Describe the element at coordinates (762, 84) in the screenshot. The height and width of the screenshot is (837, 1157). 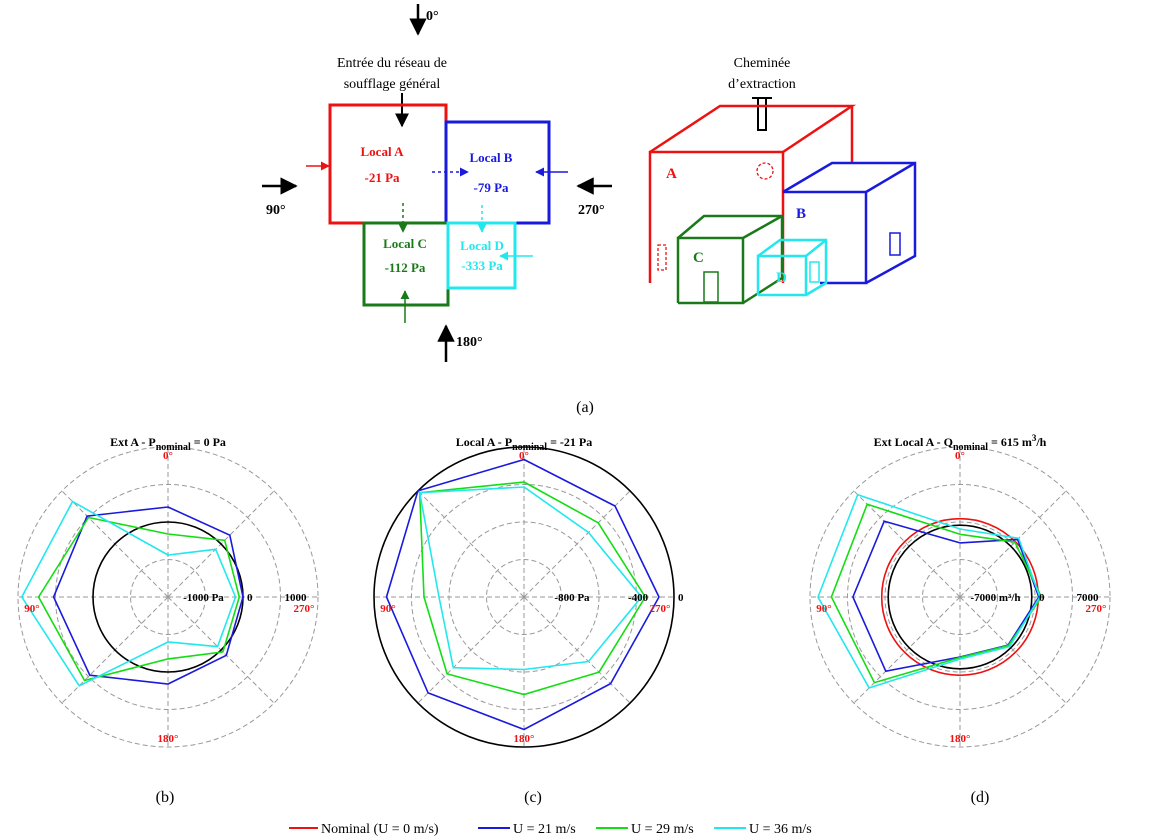
I see `chimney-label-2: d’extraction` at that location.